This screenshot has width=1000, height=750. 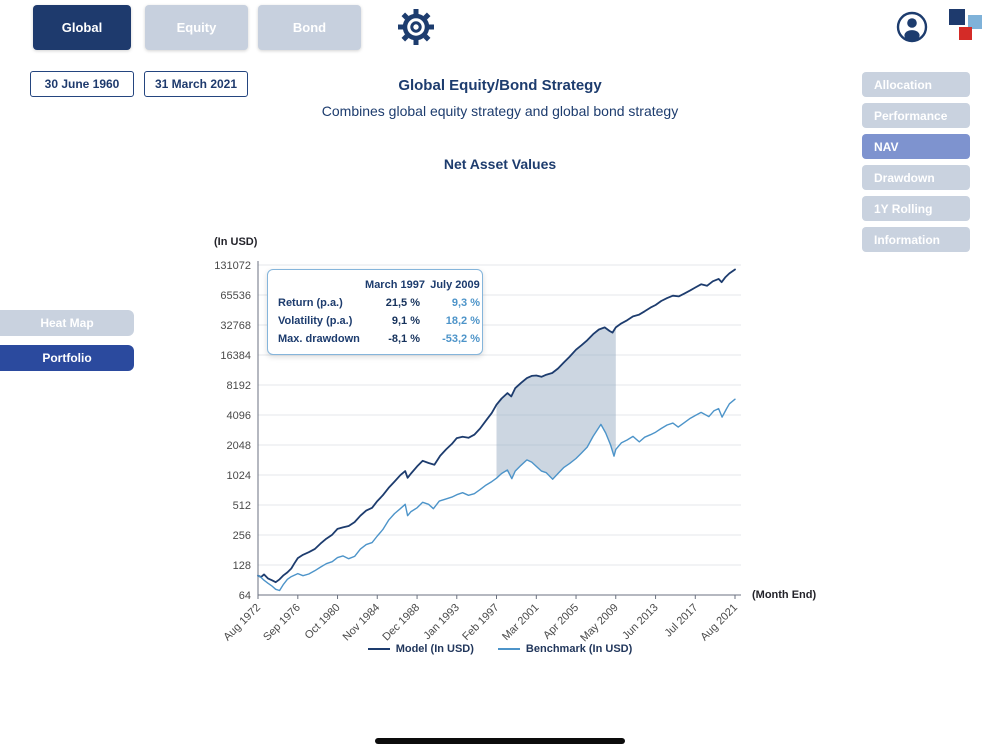 What do you see at coordinates (719, 623) in the screenshot?
I see `svg-text: Aug 2021` at bounding box center [719, 623].